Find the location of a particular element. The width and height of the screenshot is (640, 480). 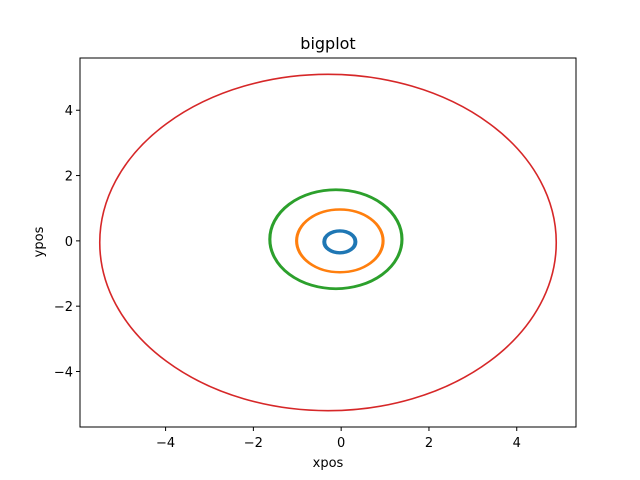

x-tick-label: 0 is located at coordinates (341, 443).